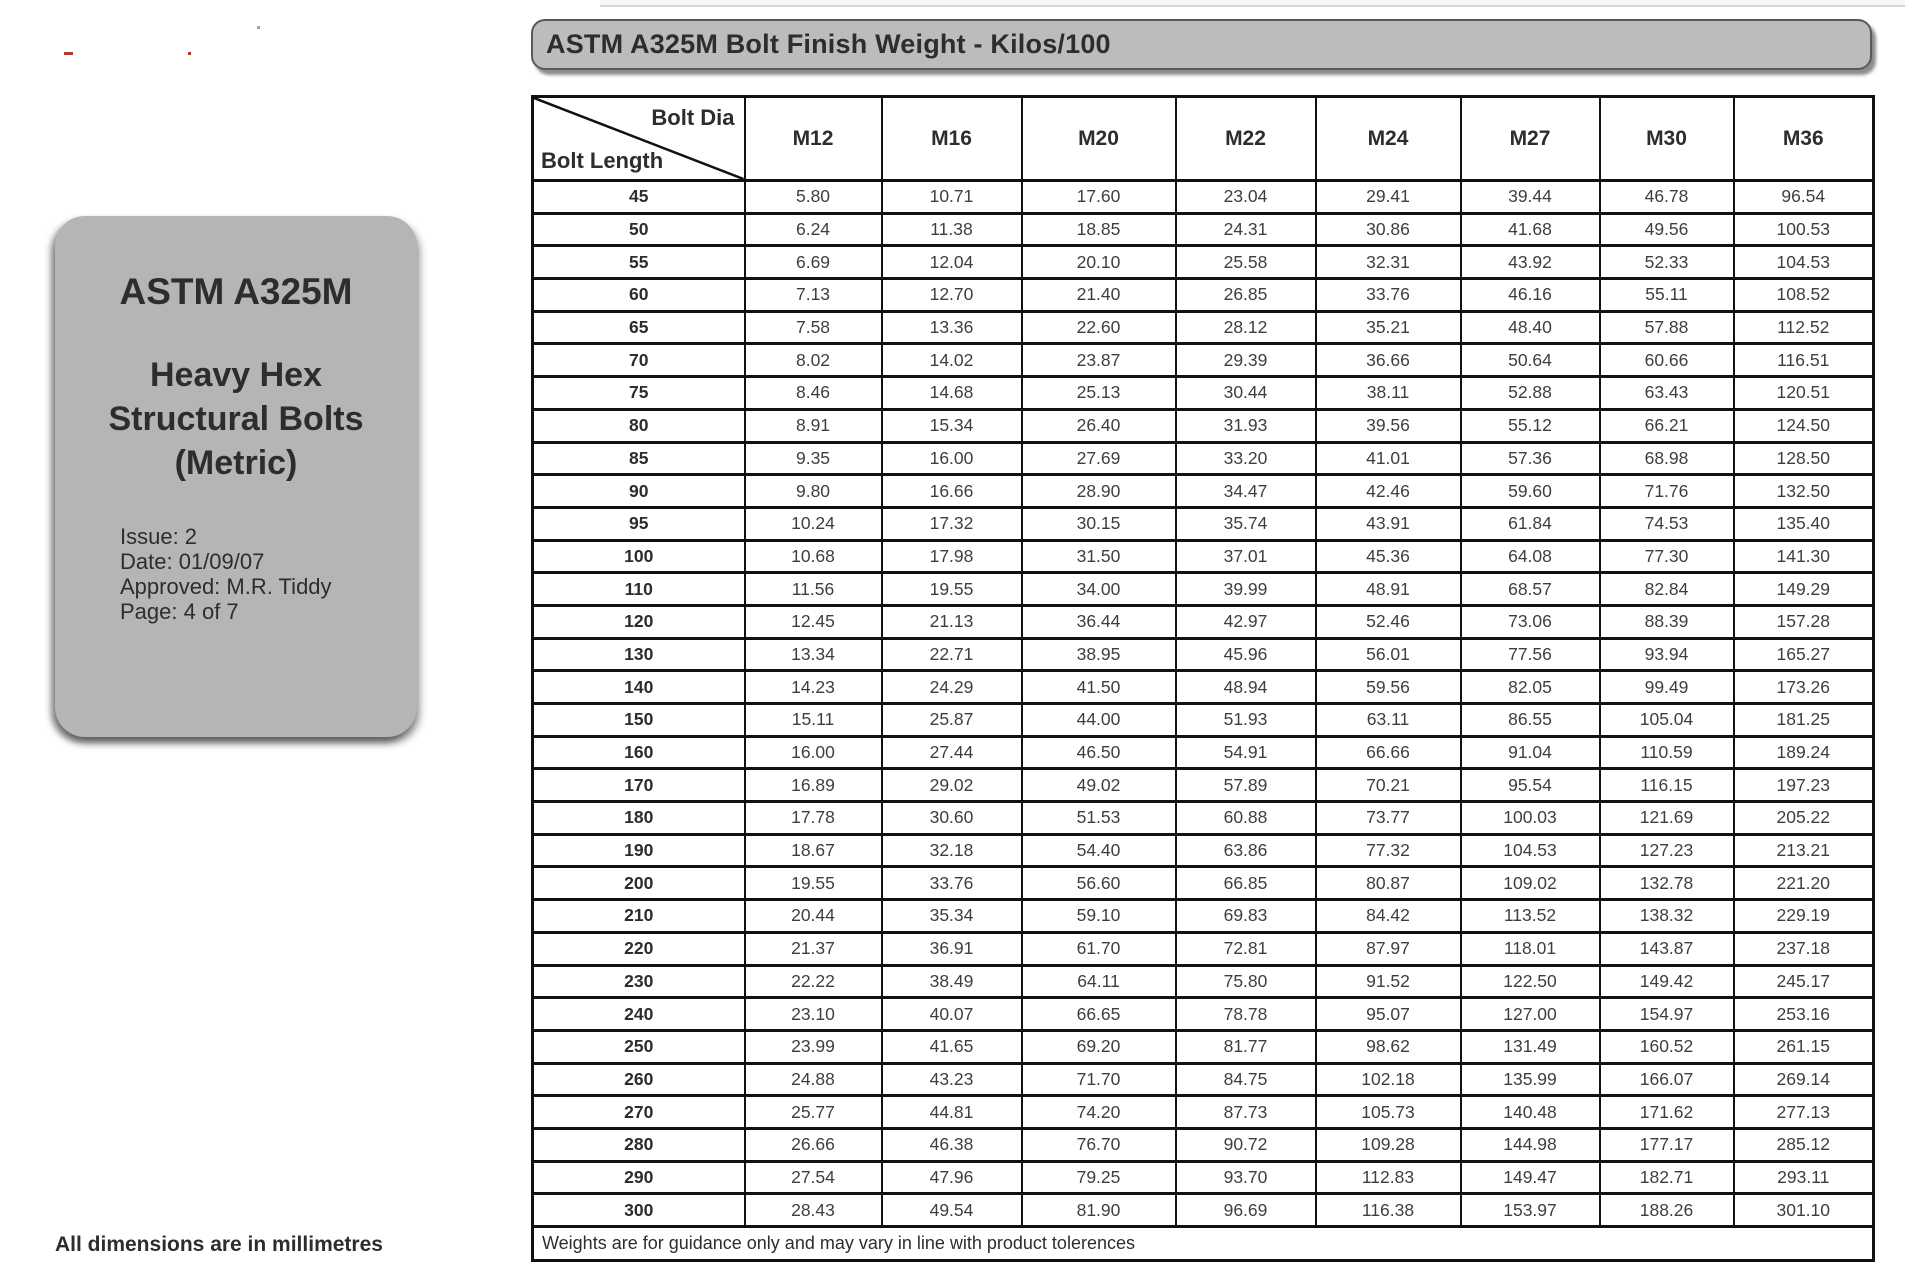  Describe the element at coordinates (951, 720) in the screenshot. I see `weight-cell: 25.87` at that location.